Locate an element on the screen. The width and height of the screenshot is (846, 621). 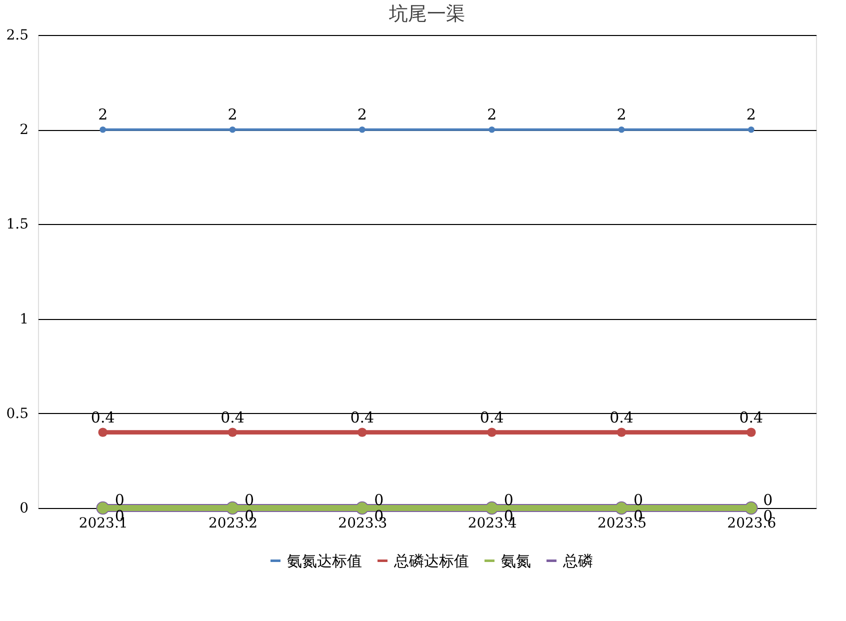
legend-label: 氨氮 is located at coordinates (516, 561).